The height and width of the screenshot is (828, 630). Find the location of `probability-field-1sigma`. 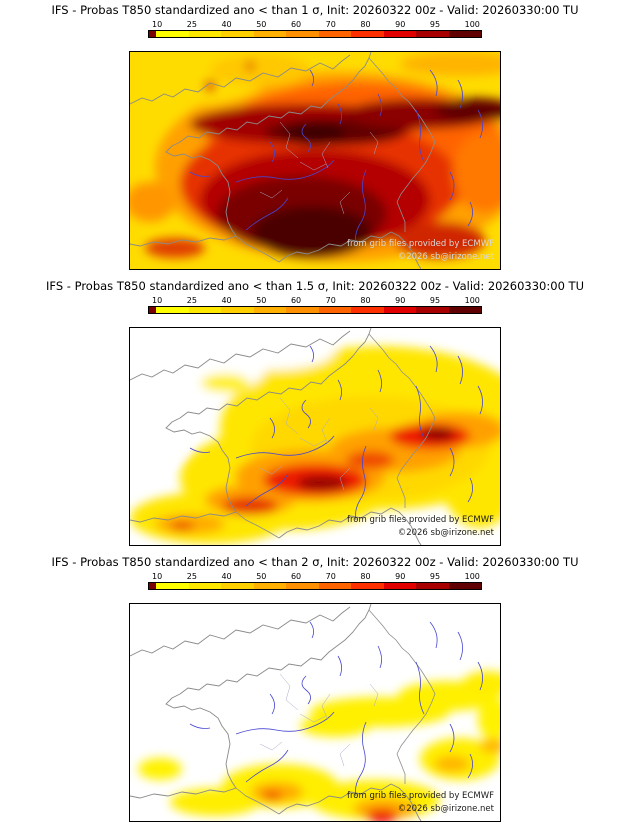

probability-field-1sigma is located at coordinates (315, 157).